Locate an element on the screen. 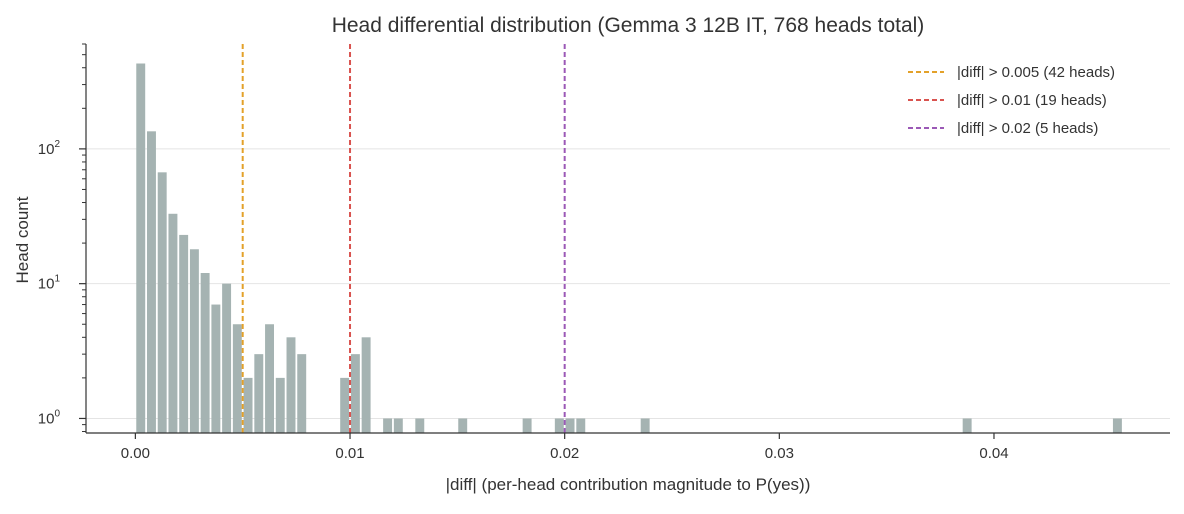  x-tick-label: 0.01 is located at coordinates (349, 453).